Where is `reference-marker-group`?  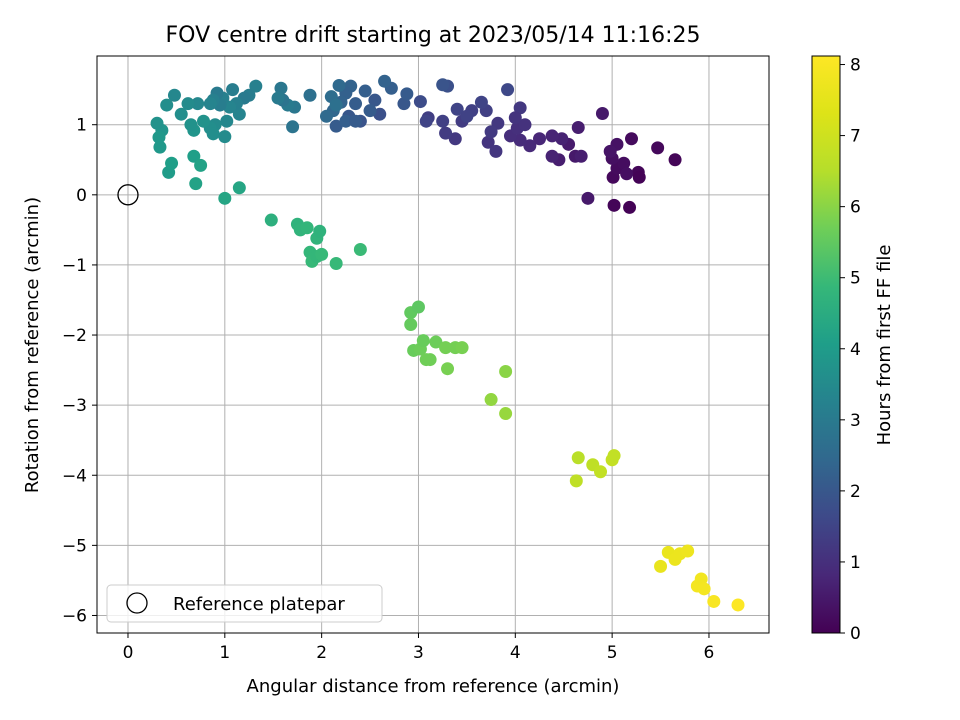
reference-marker-group is located at coordinates (128, 195).